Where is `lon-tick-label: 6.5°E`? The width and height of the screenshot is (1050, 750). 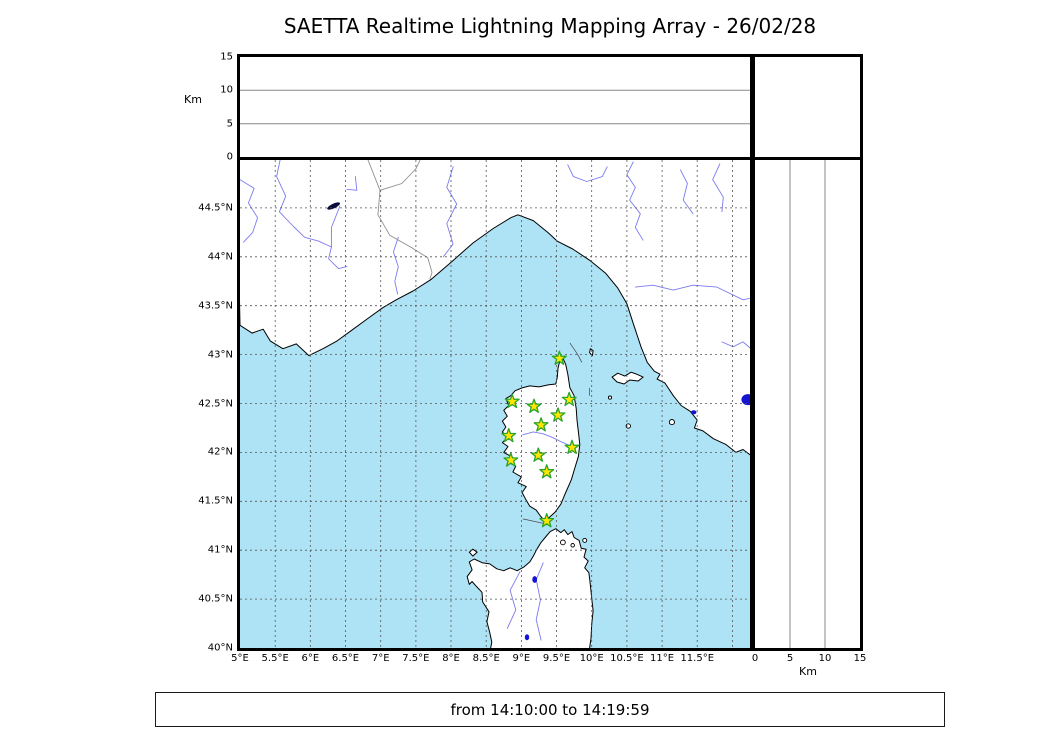 lon-tick-label: 6.5°E is located at coordinates (345, 658).